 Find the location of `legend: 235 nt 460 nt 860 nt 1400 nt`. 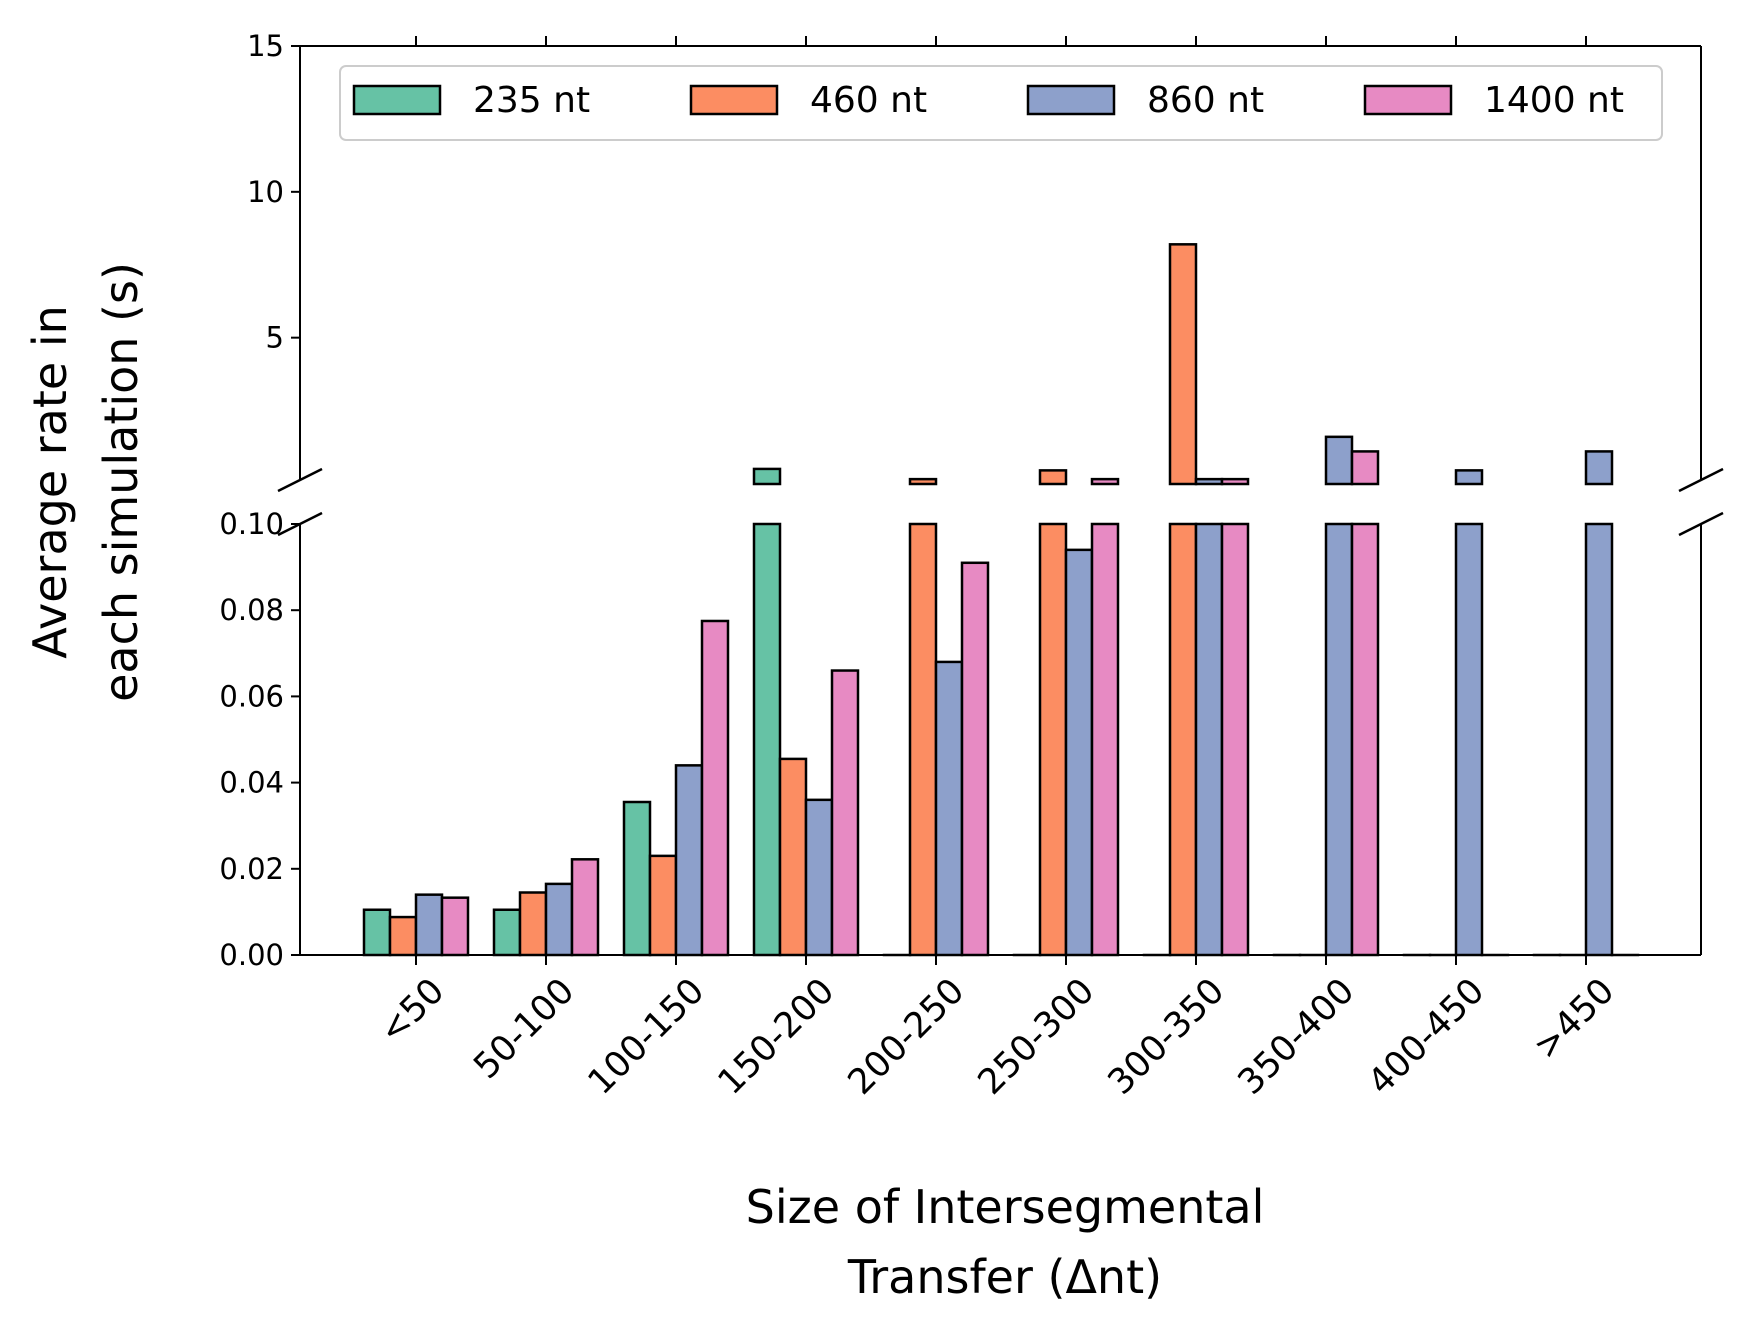

legend: 235 nt 460 nt 860 nt 1400 nt is located at coordinates (1001, 103).